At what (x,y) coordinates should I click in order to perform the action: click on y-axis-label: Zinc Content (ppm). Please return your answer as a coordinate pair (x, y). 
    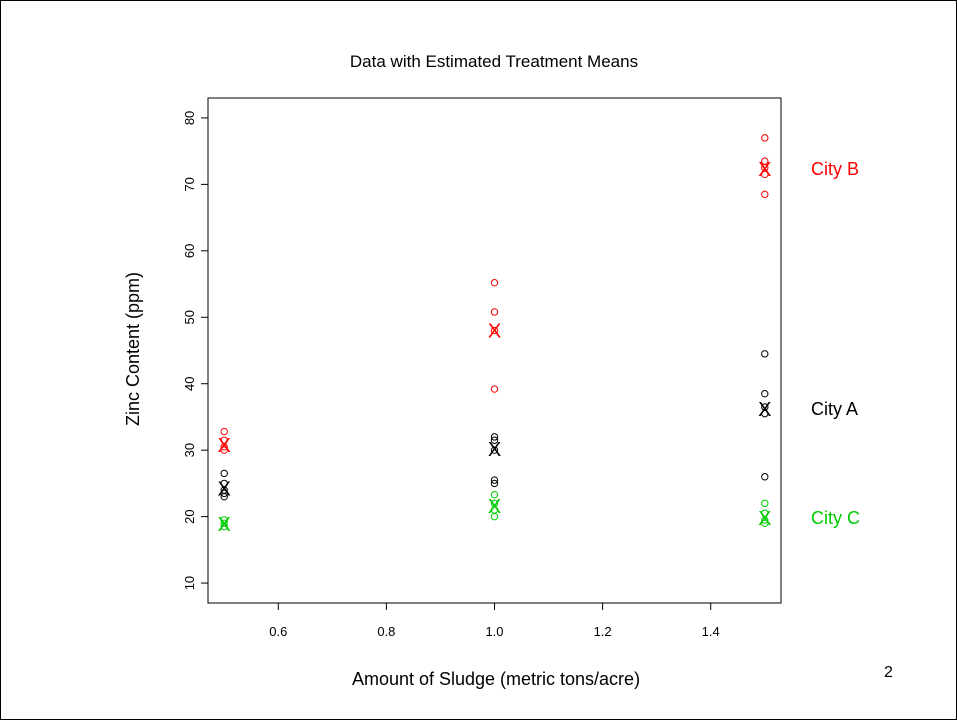
    Looking at the image, I should click on (133, 349).